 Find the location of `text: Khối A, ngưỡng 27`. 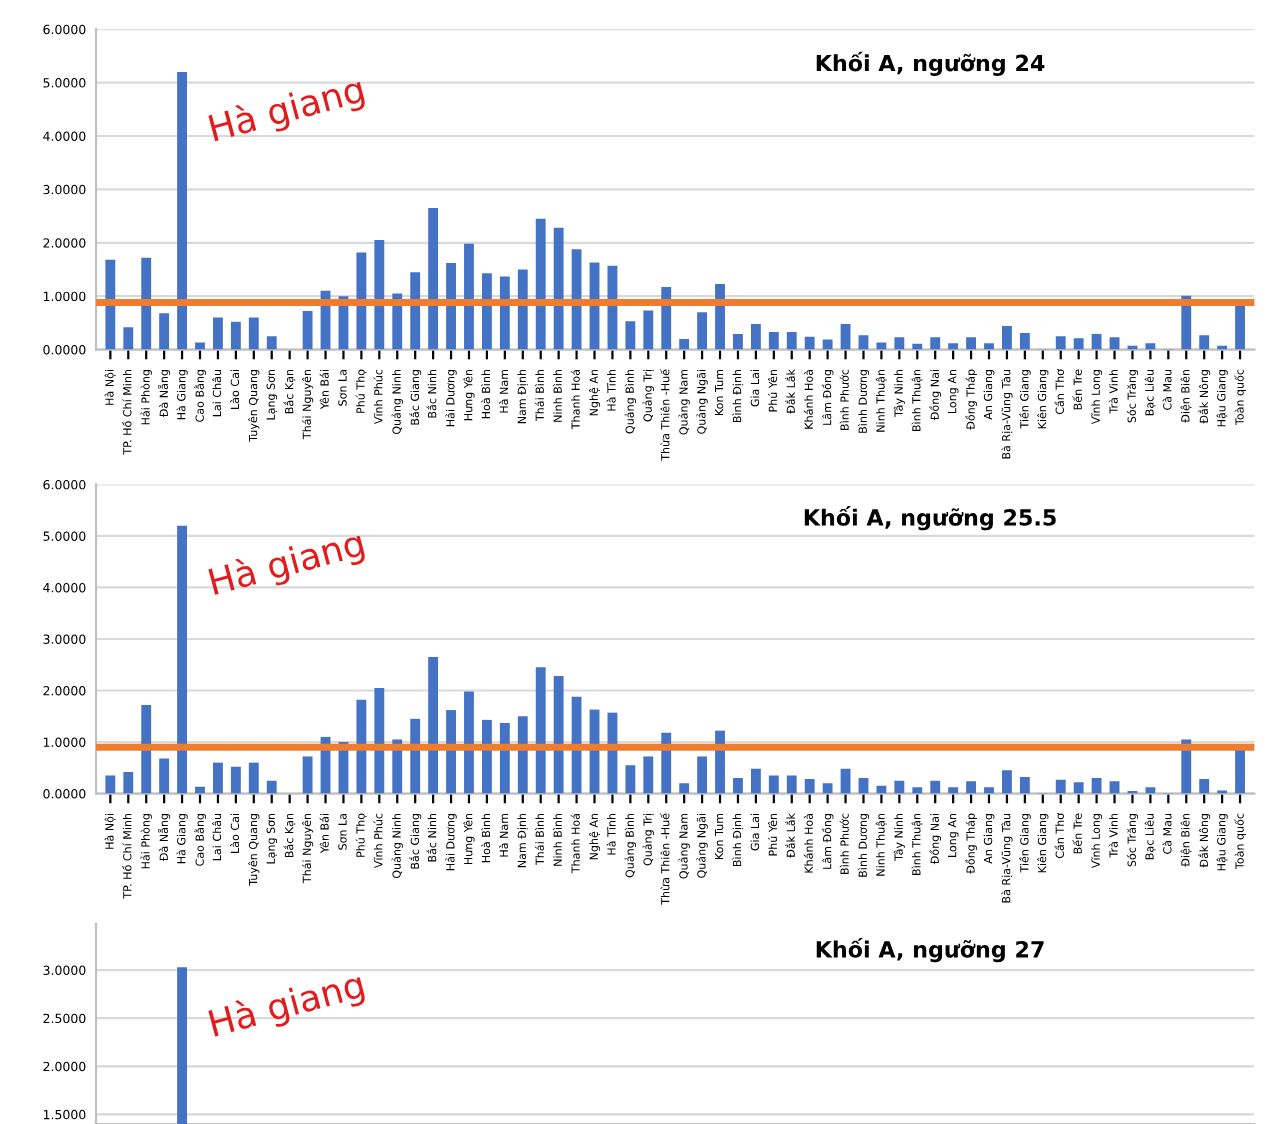

text: Khối A, ngưỡng 27 is located at coordinates (930, 950).